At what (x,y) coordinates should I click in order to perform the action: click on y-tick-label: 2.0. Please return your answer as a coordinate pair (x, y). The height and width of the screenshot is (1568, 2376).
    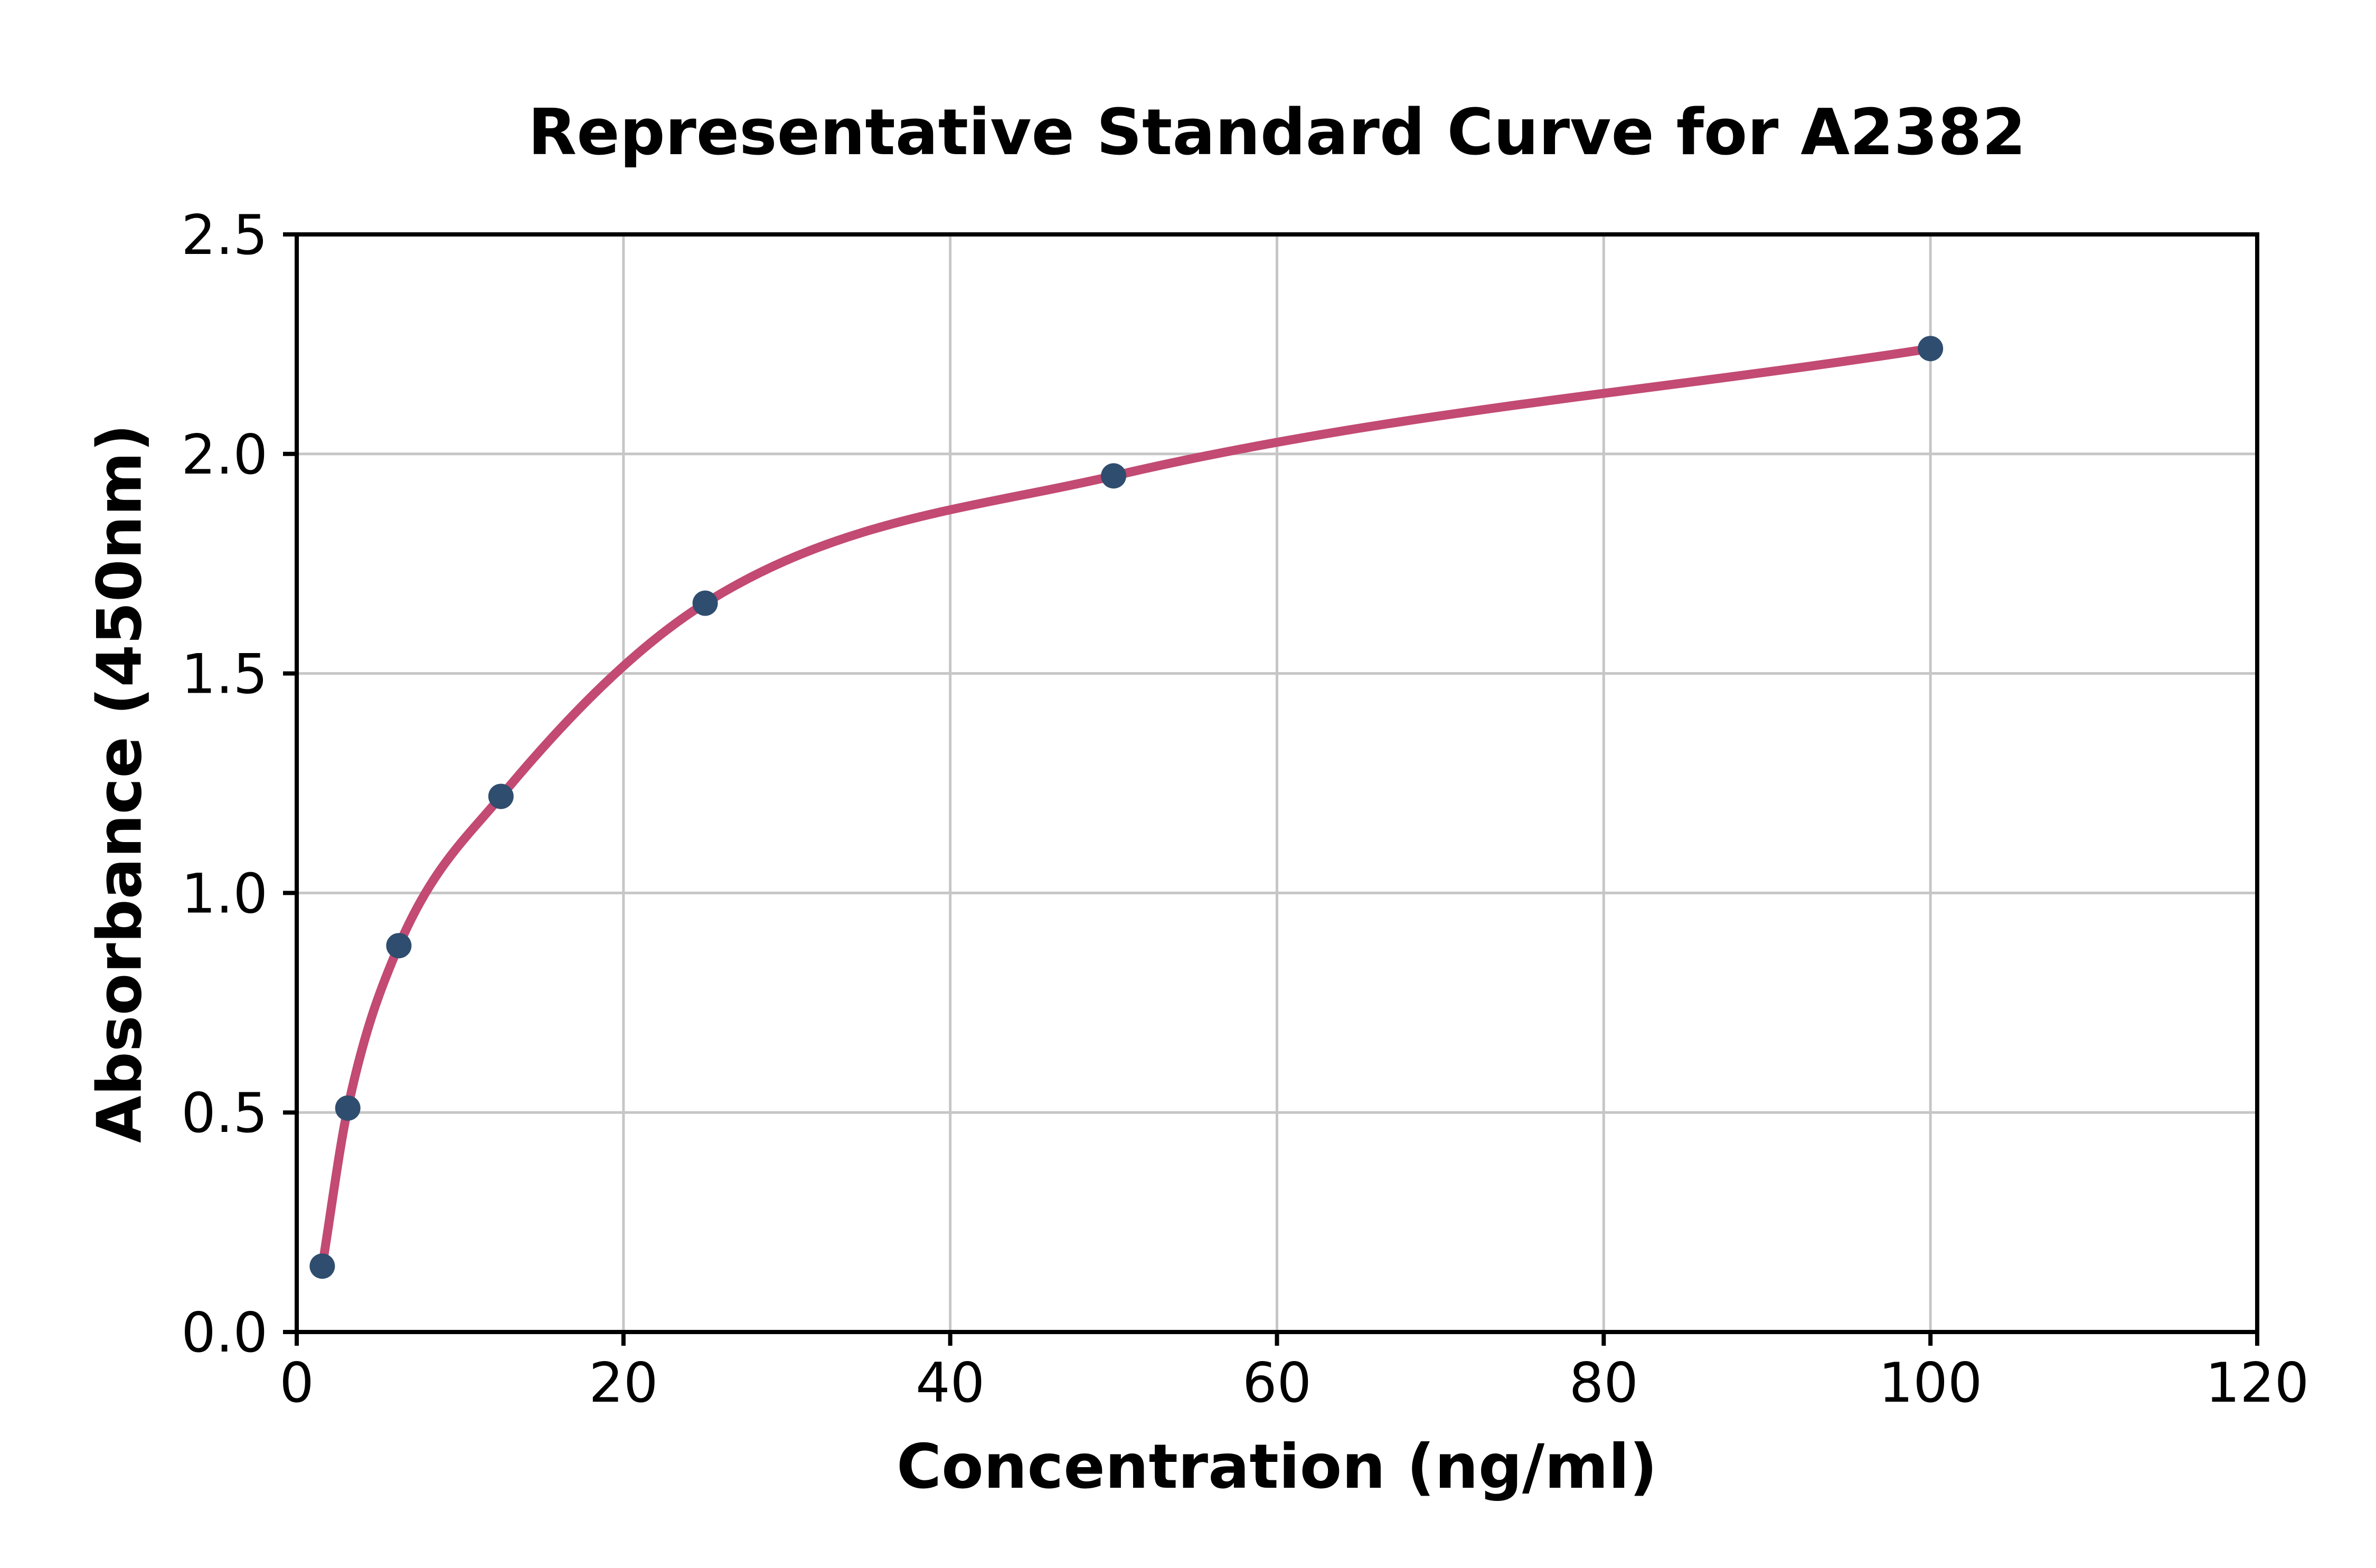
    Looking at the image, I should click on (224, 455).